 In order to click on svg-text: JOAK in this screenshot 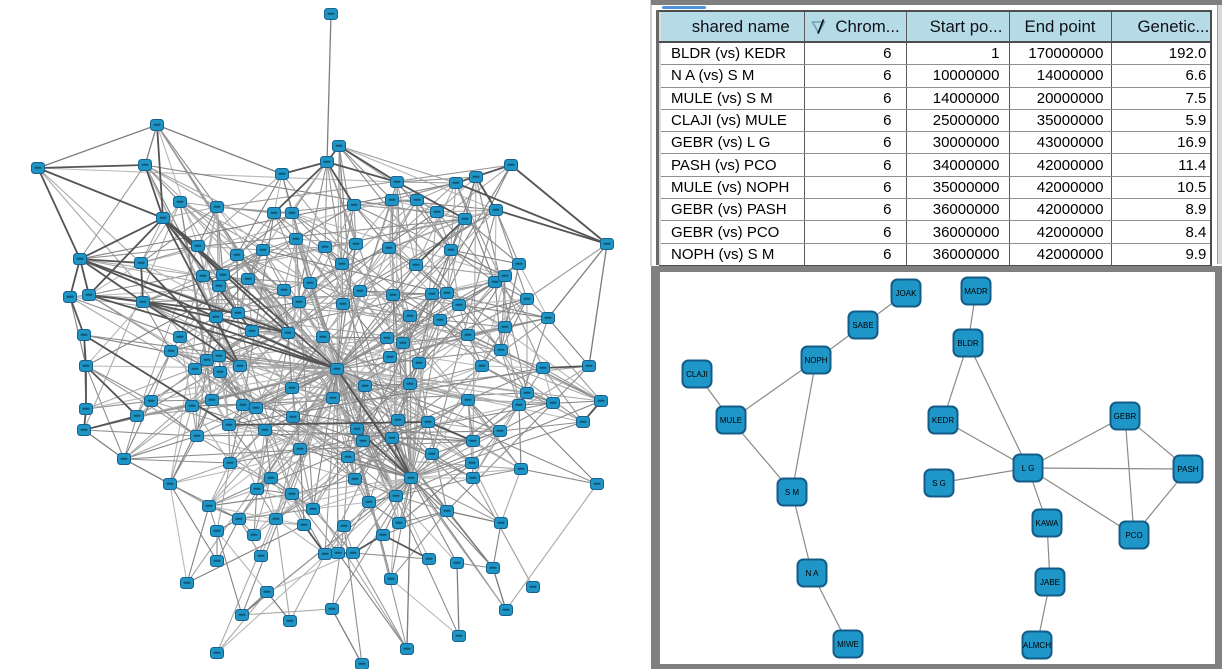, I will do `click(907, 293)`.